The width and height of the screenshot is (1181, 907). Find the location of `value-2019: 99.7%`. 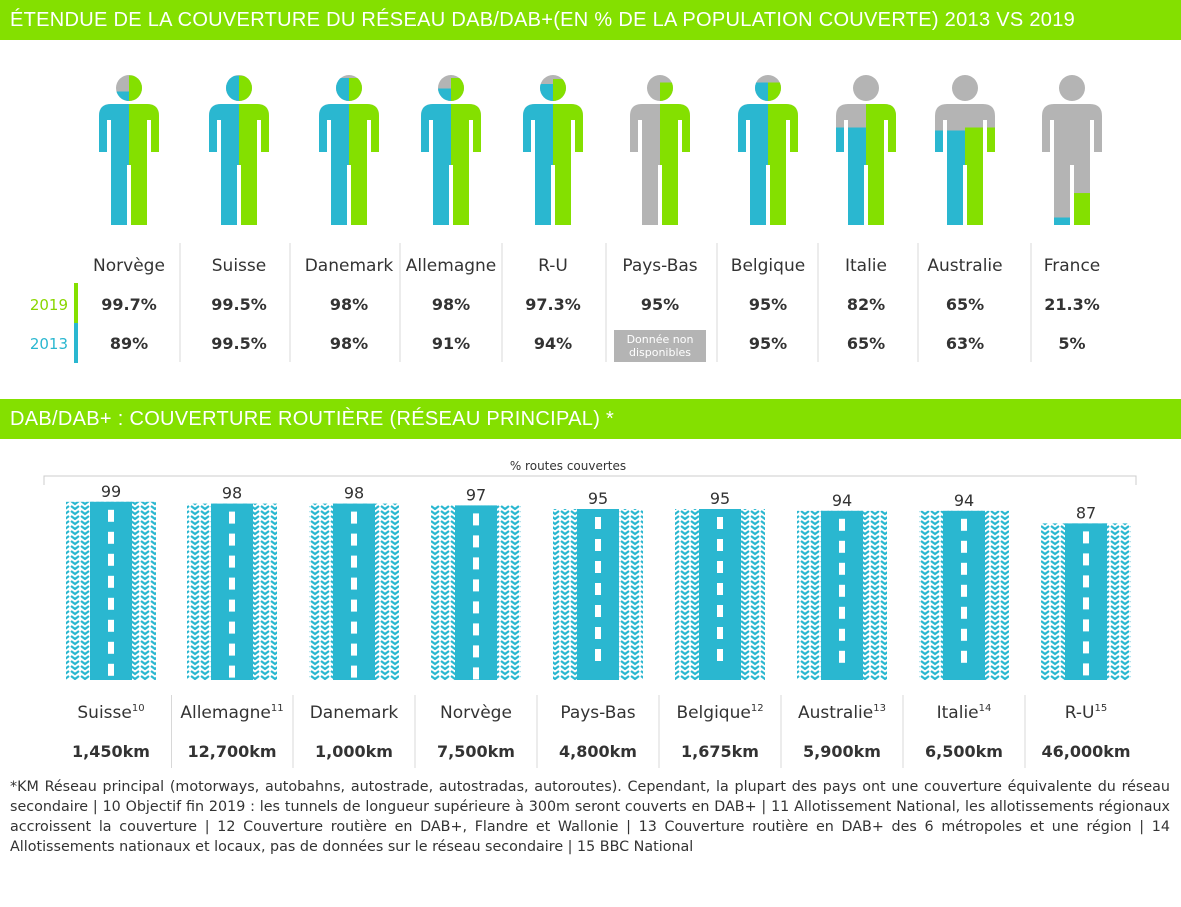

value-2019: 99.7% is located at coordinates (129, 304).